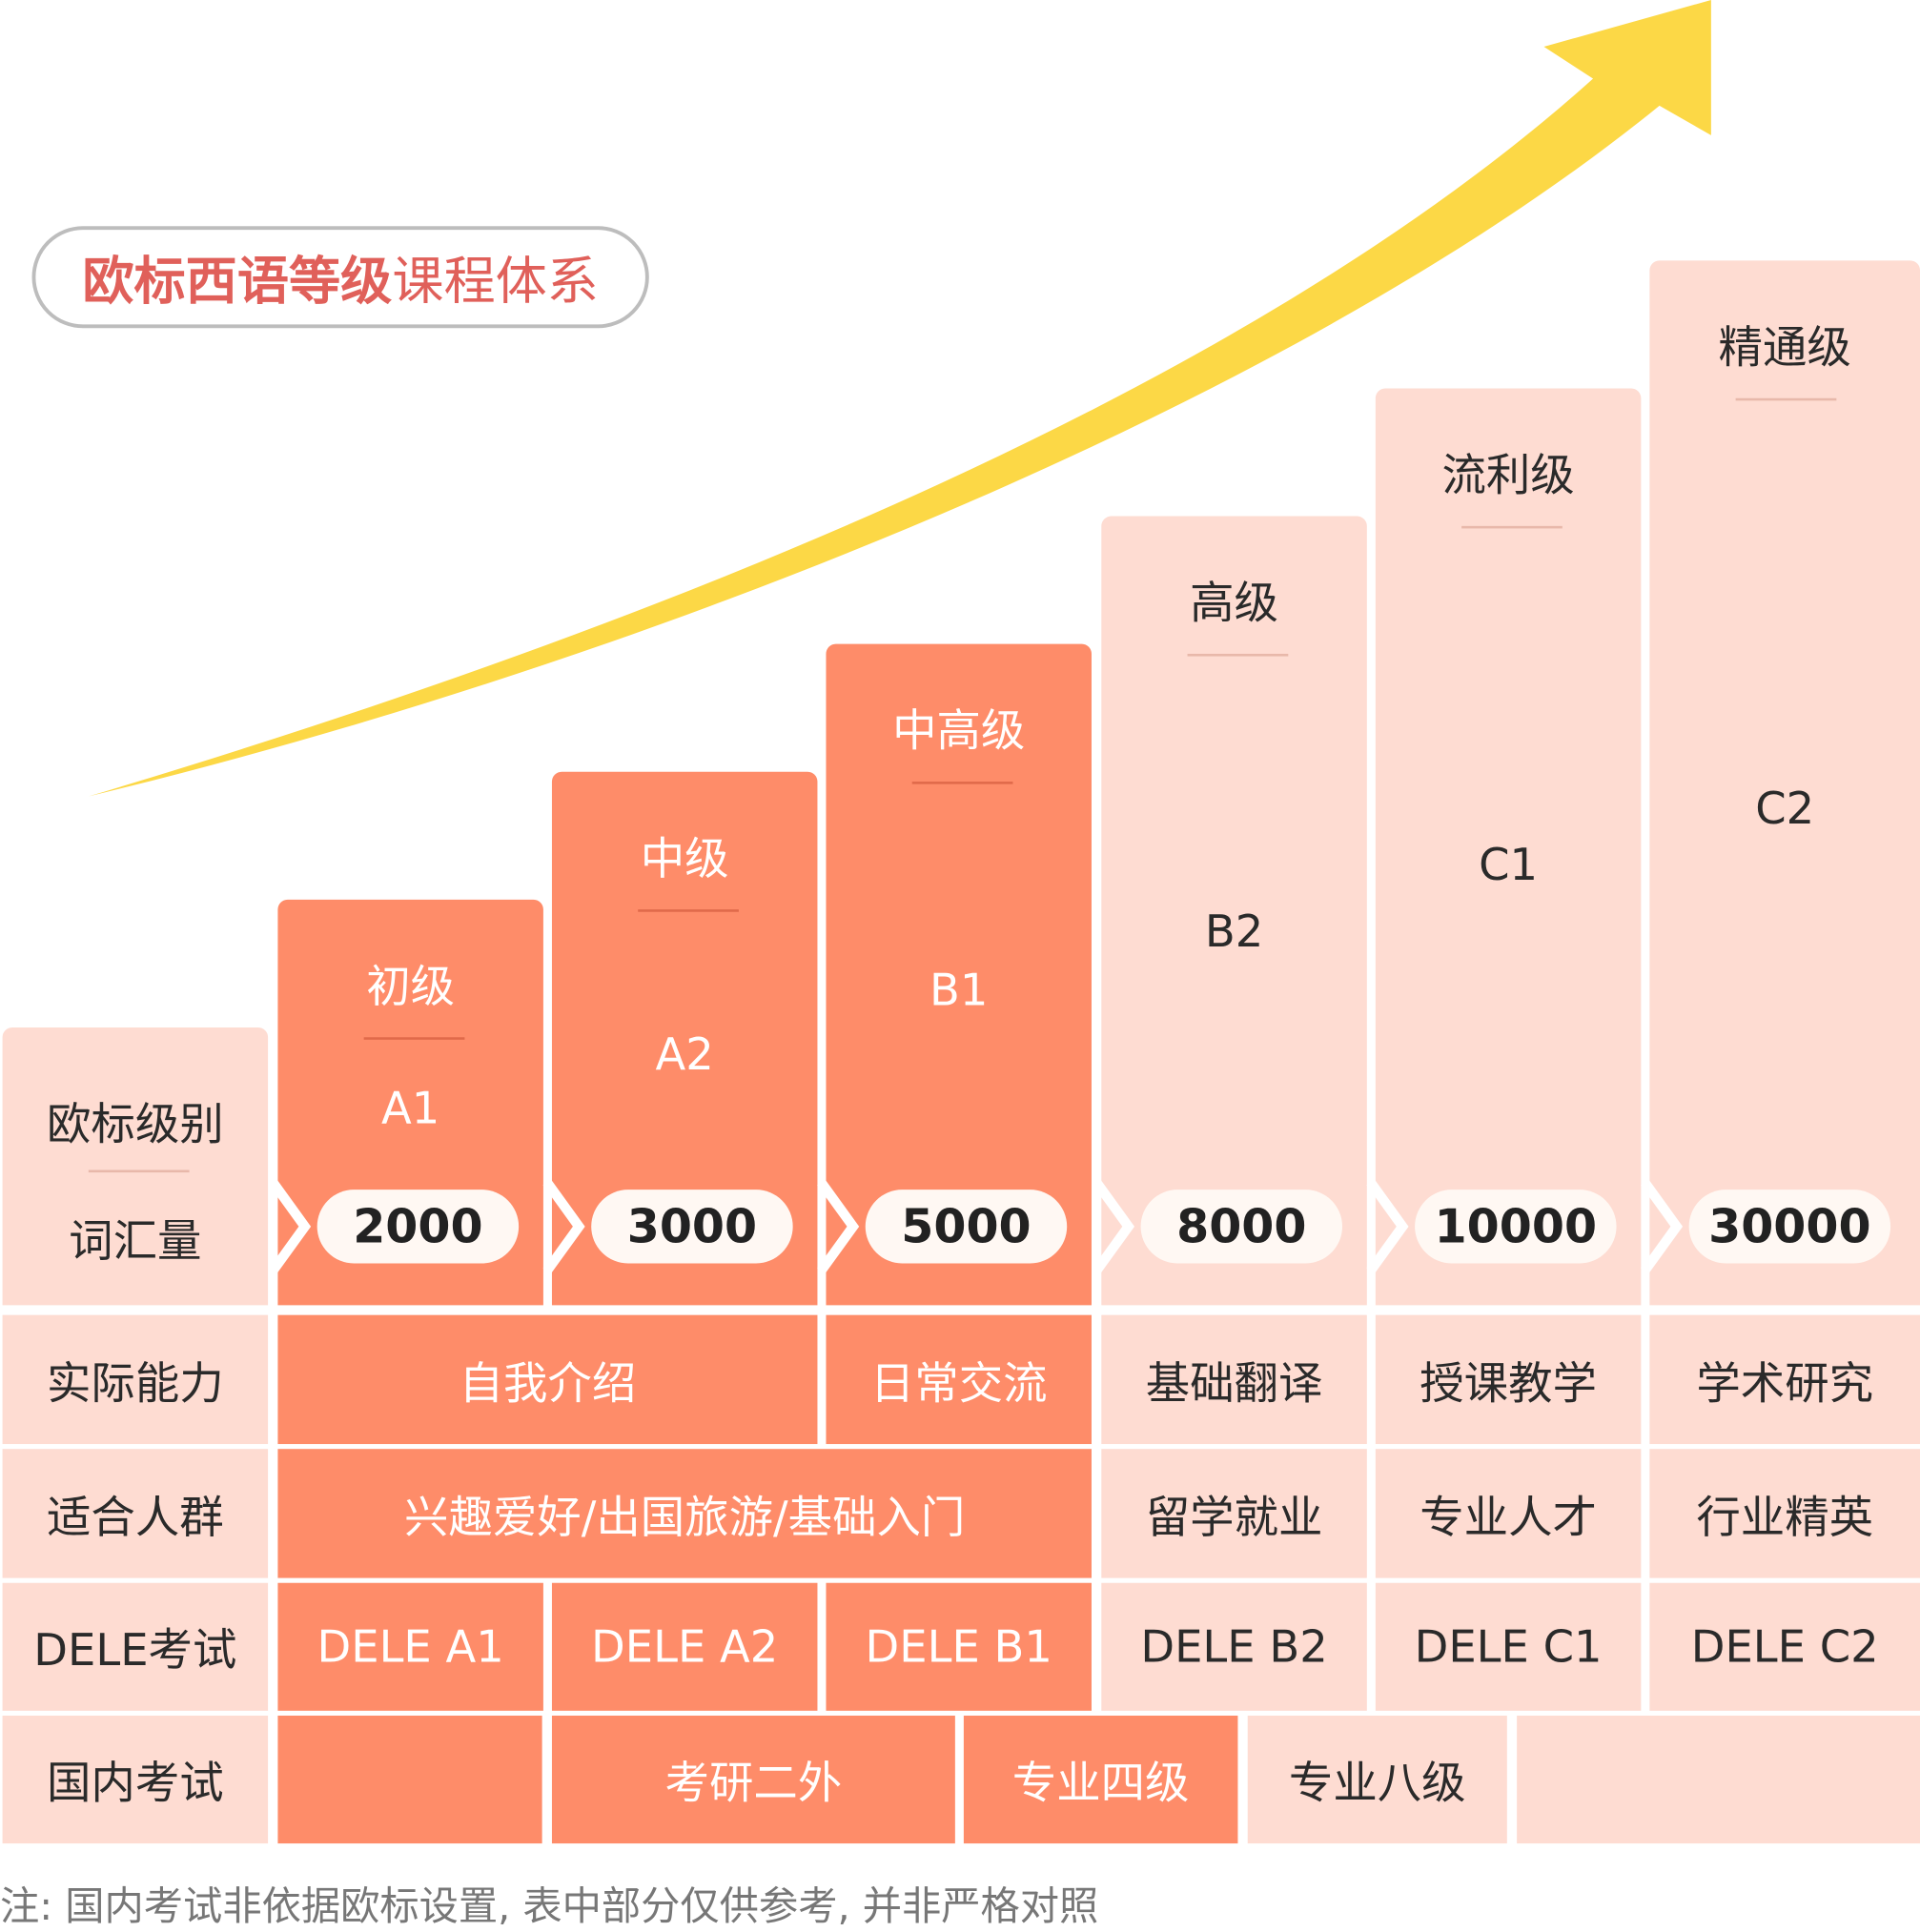 This screenshot has width=1920, height=1932. Describe the element at coordinates (1242, 1227) in the screenshot. I see `vocab-pill: 8000` at that location.